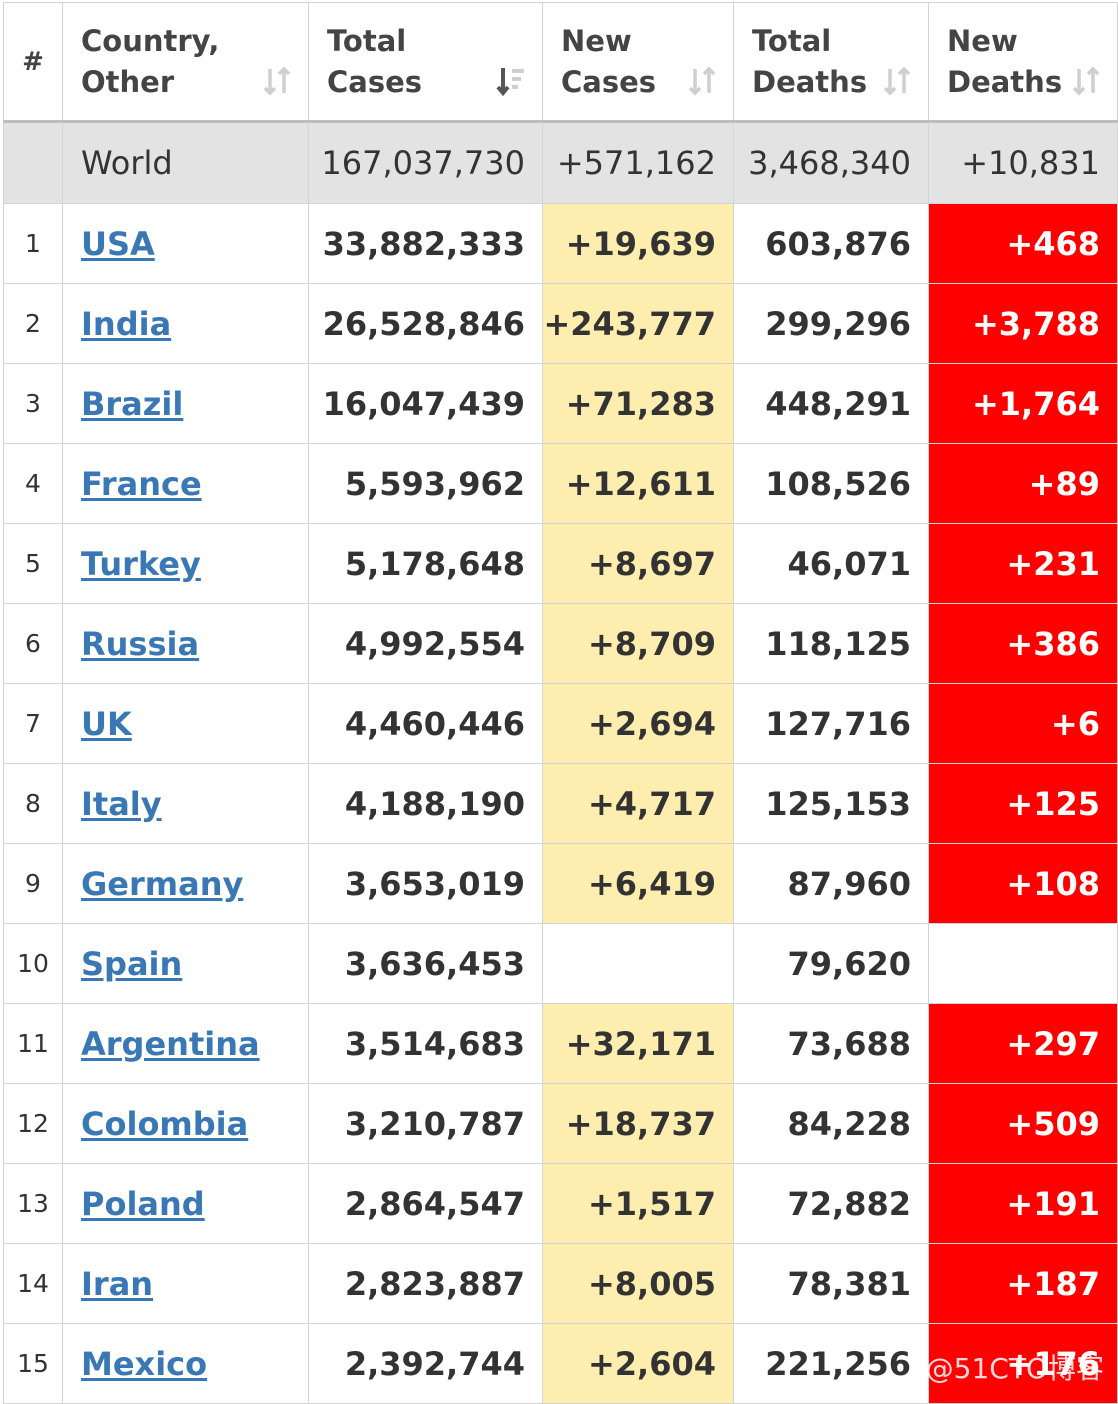 This screenshot has height=1404, width=1118. I want to click on country-link: USA, so click(118, 243).